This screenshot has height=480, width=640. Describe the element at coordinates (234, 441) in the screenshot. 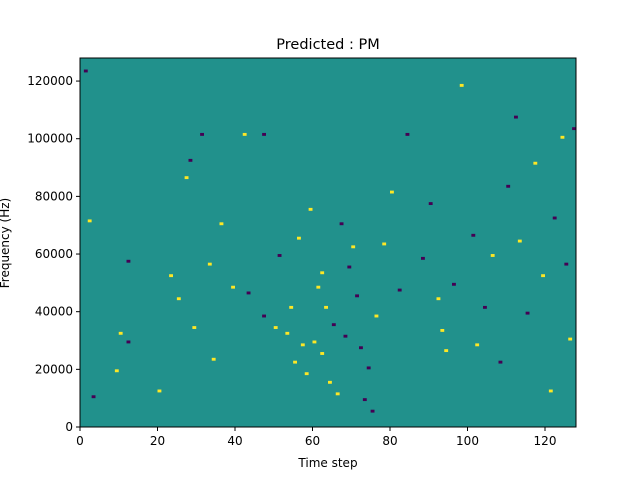

I see `x-tick-label: 40` at that location.